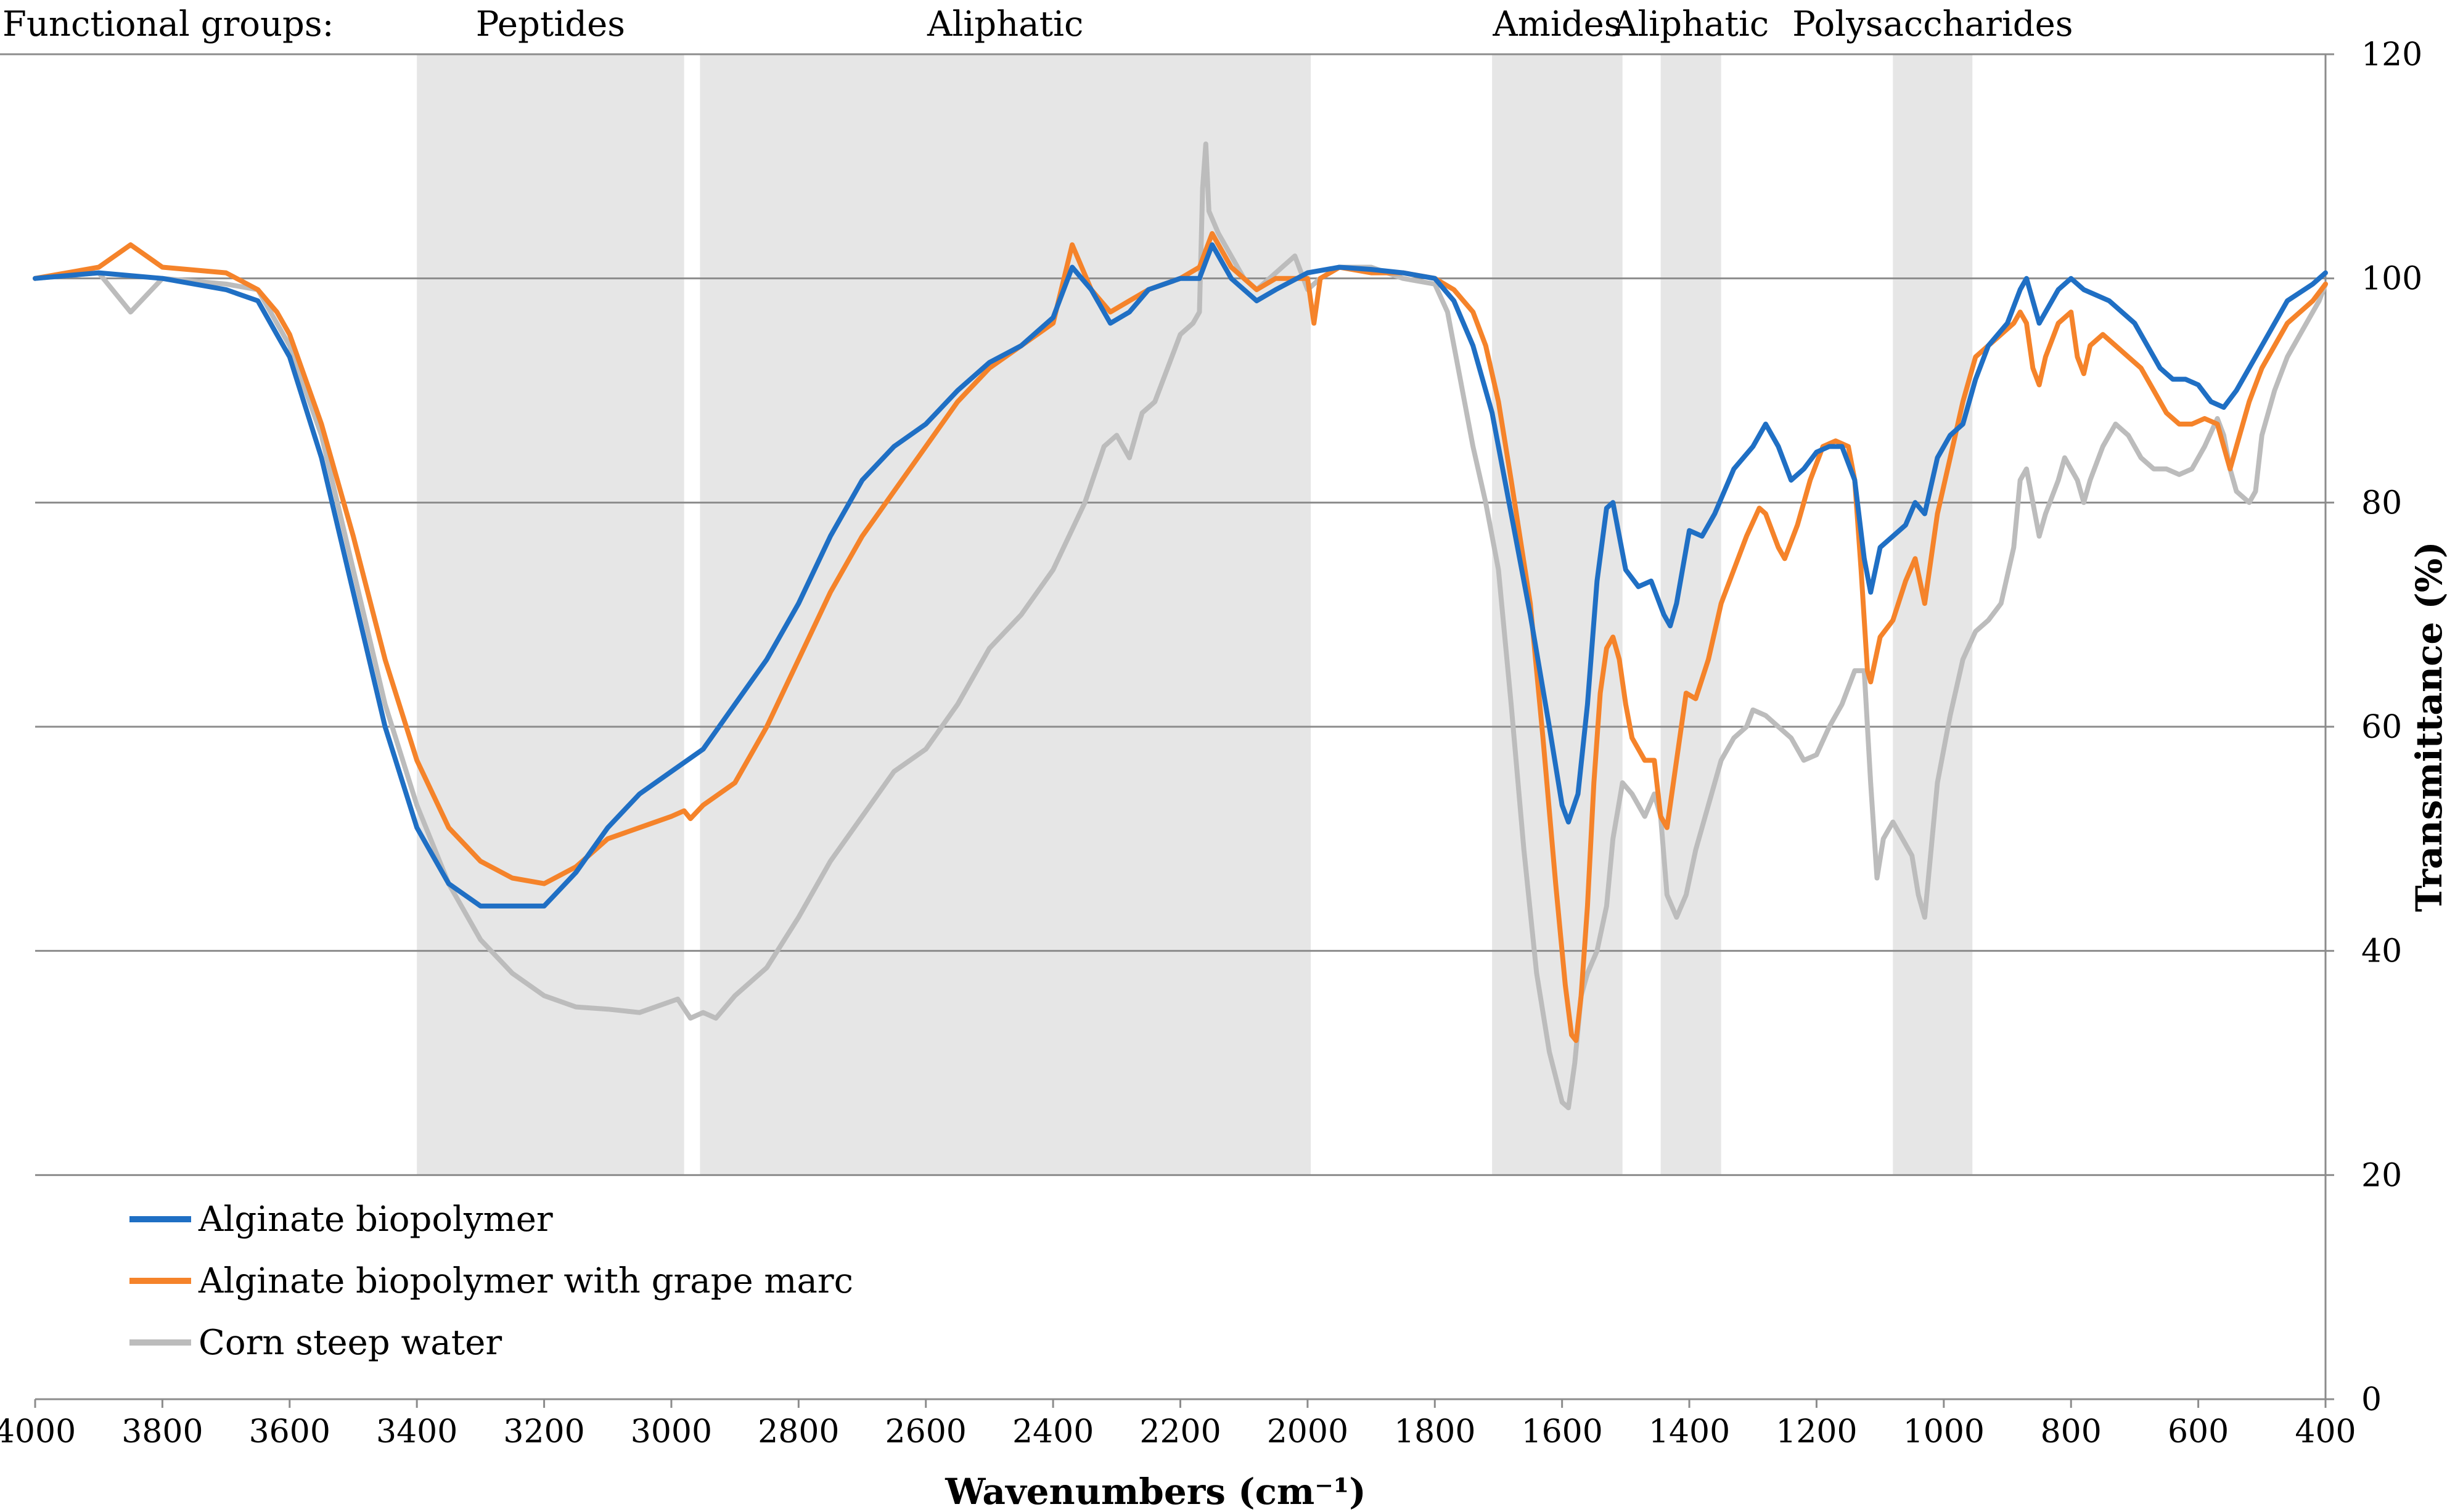  I want to click on y-axis-title: Transmittance (%), so click(2429, 726).